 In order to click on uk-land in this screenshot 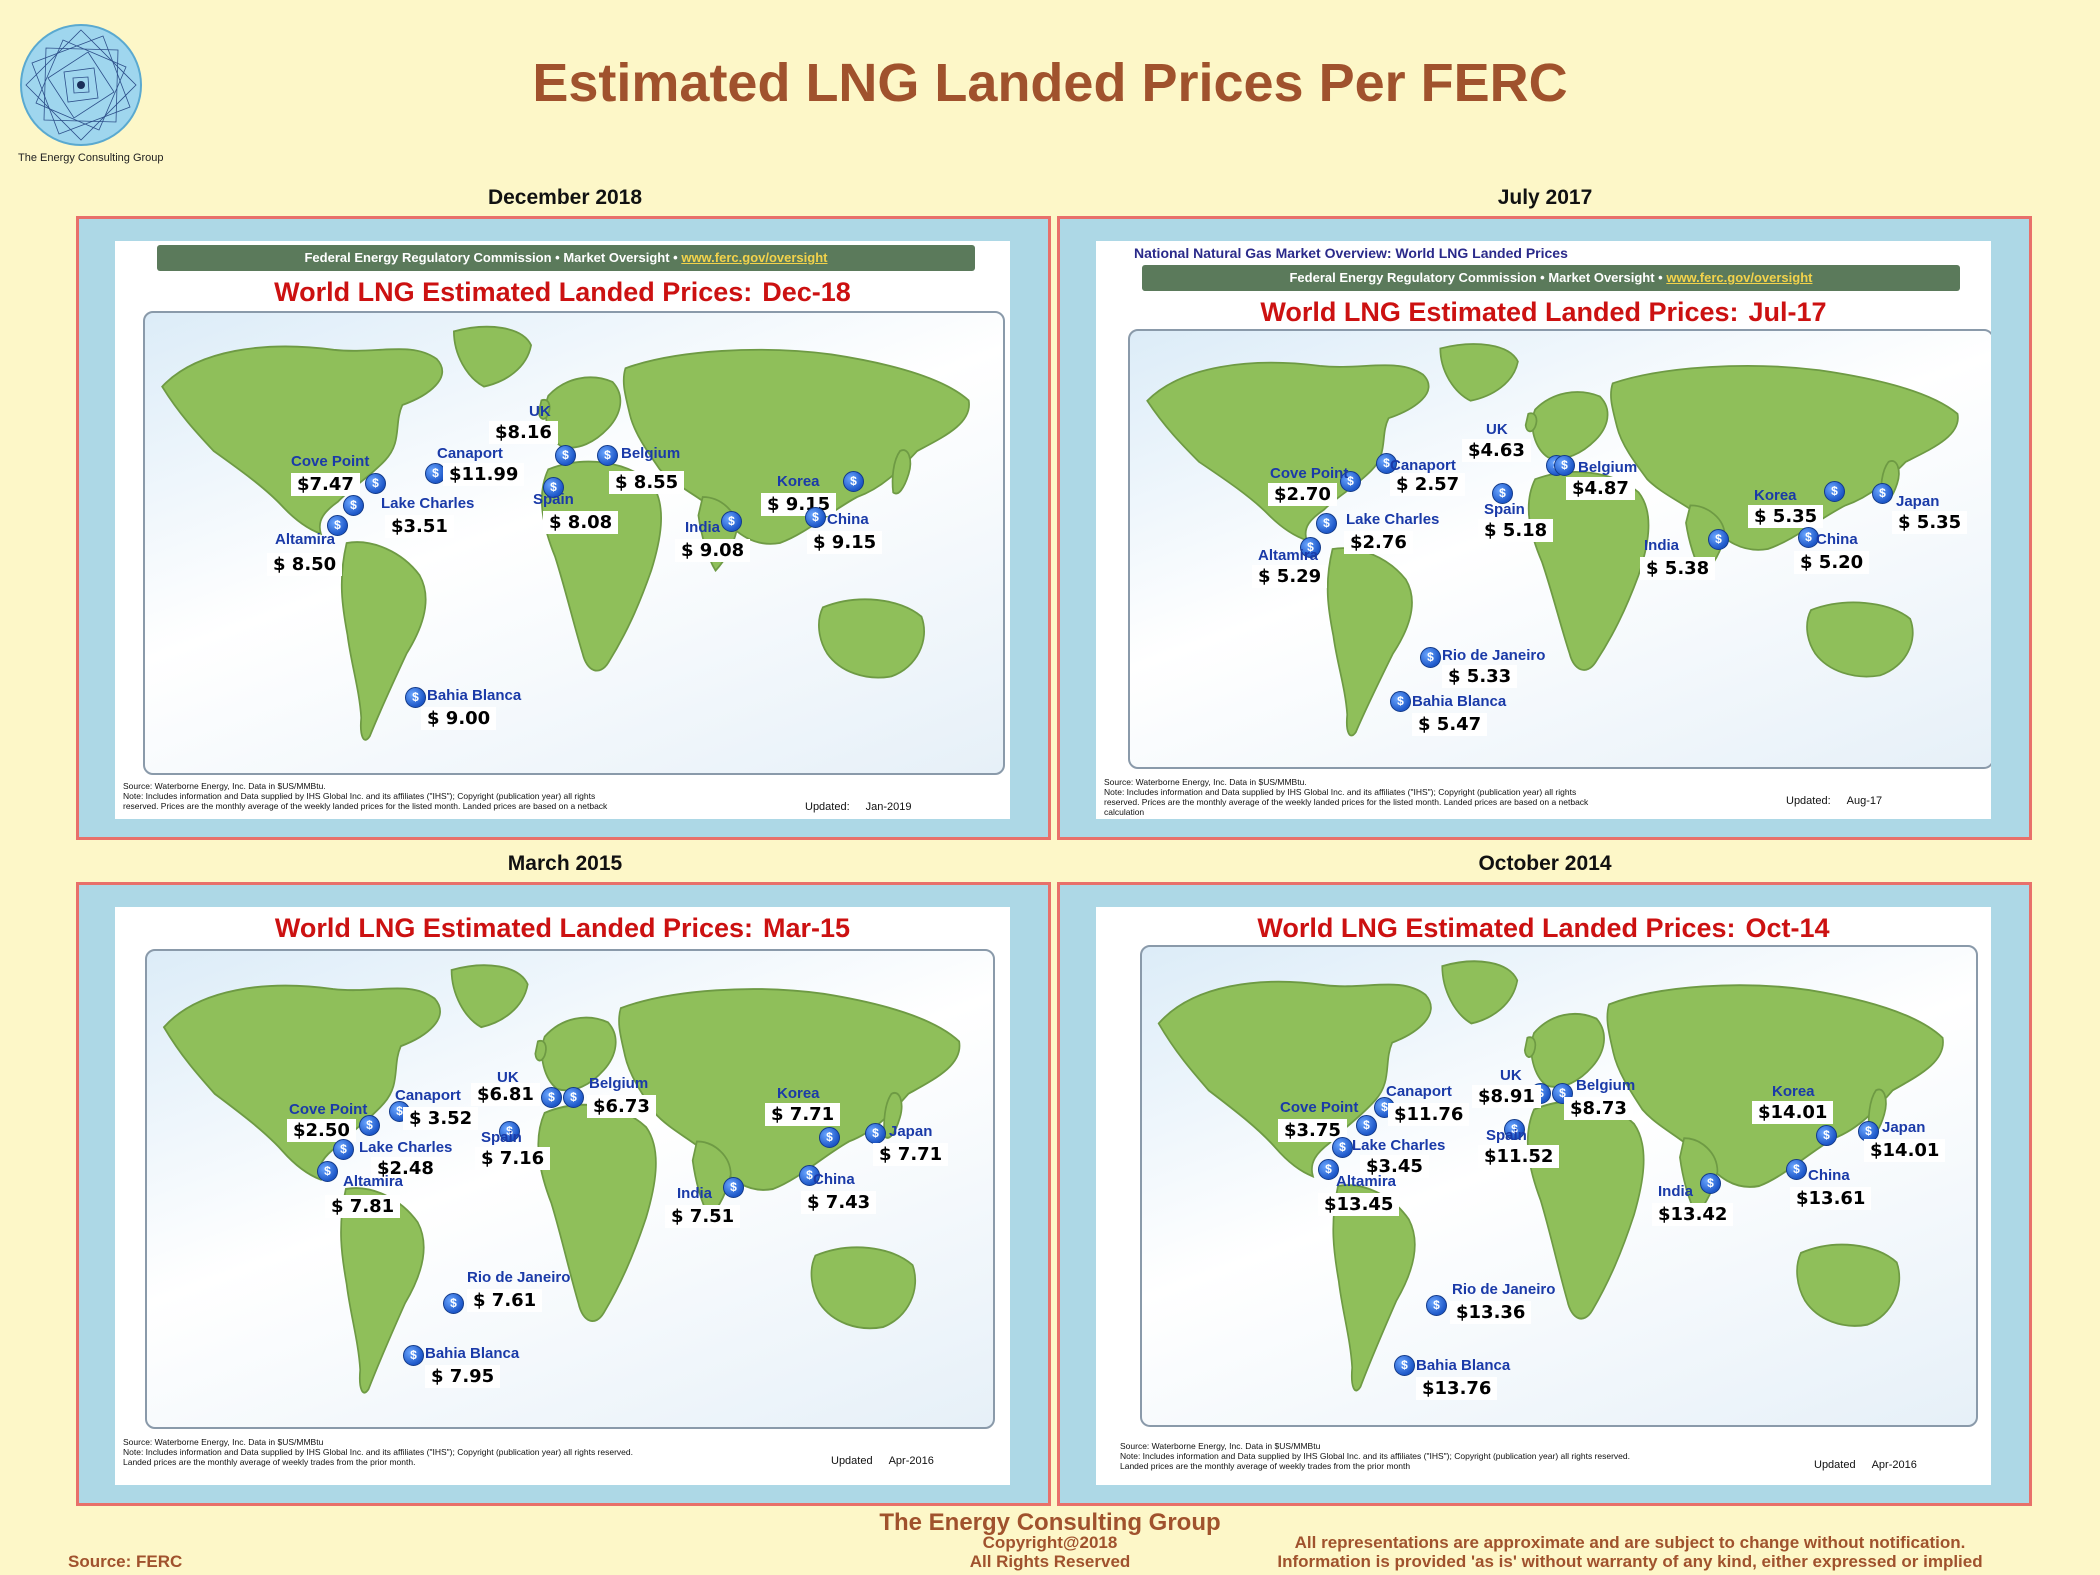, I will do `click(1531, 422)`.